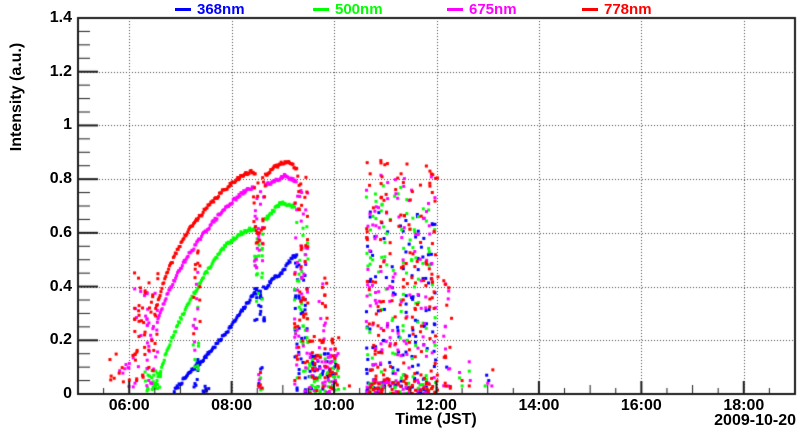  I want to click on legend-entry-778nm: 778nm, so click(617, 9).